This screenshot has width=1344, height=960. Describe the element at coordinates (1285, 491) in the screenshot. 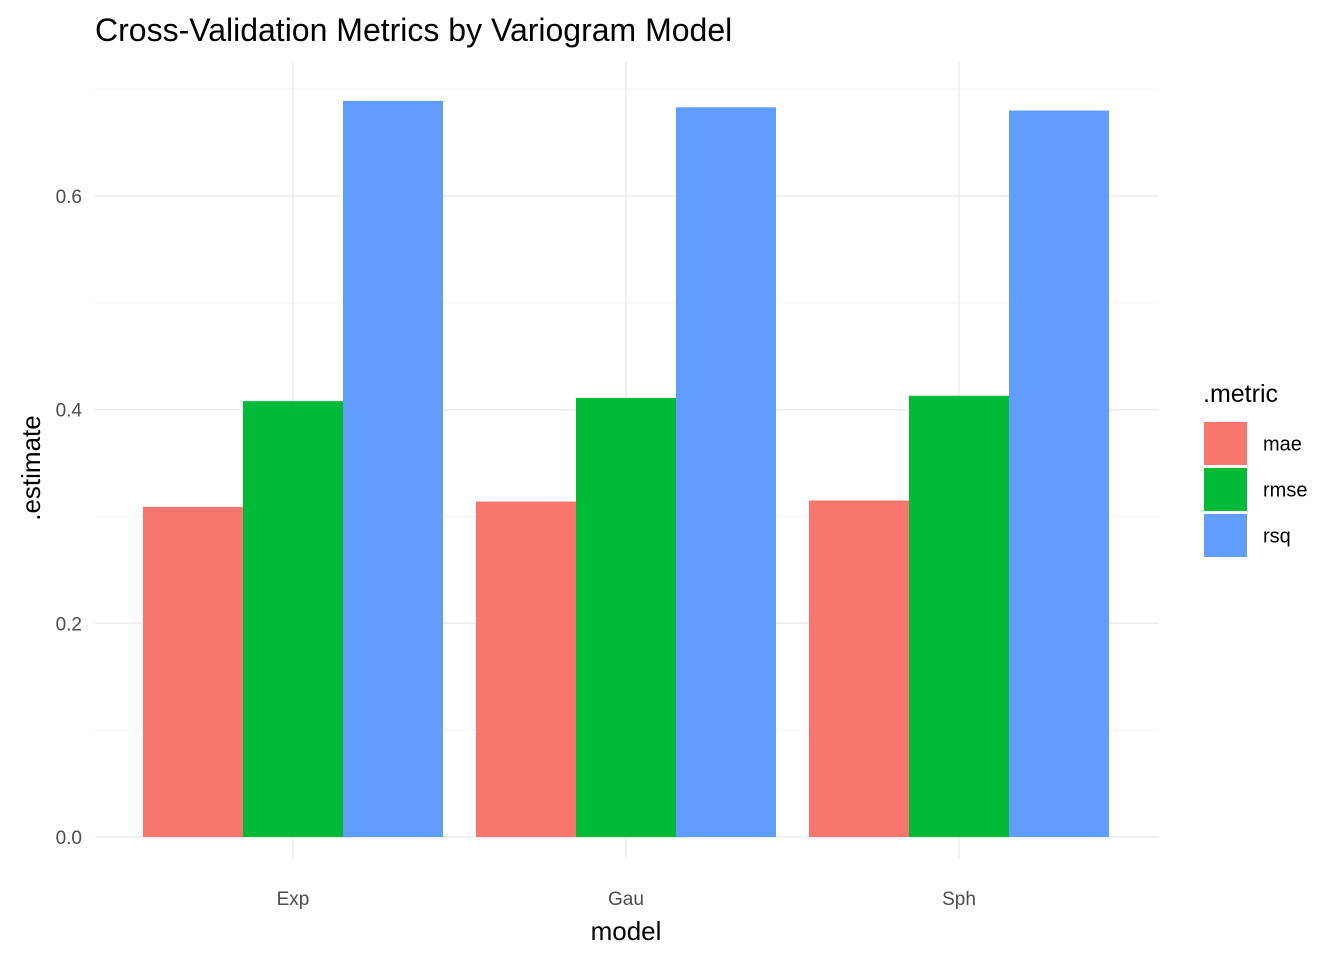

I see `legend-label-rmse: rmse` at that location.